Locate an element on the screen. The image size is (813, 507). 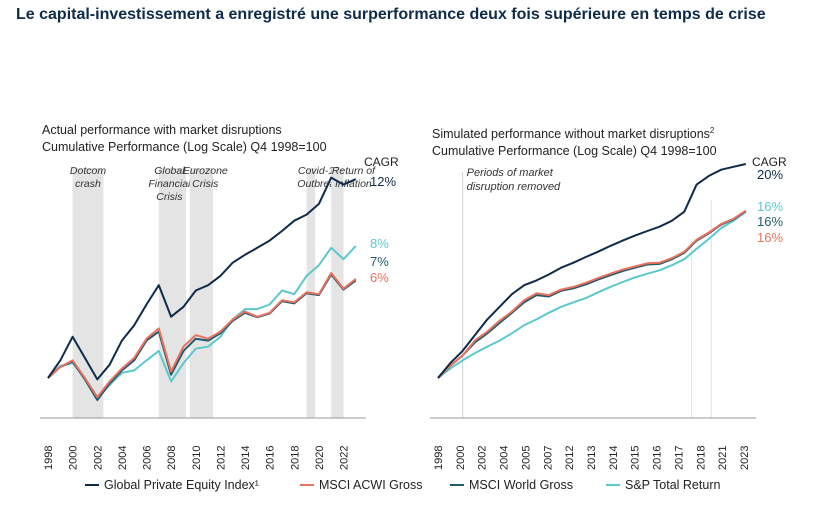
right-chart-x-tick-label: 2004 is located at coordinates (505, 458).